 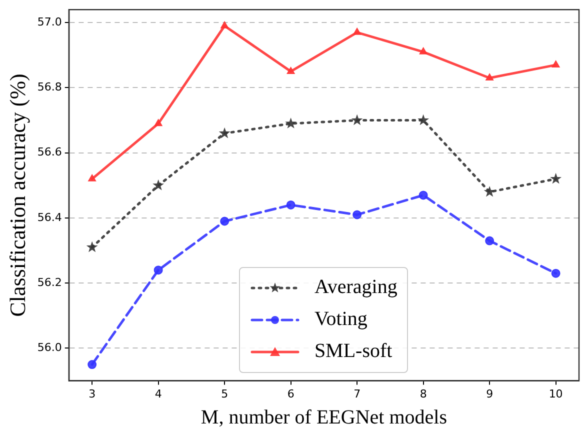 What do you see at coordinates (324, 417) in the screenshot?
I see `x-axis-title: M, number of EEGNet models` at bounding box center [324, 417].